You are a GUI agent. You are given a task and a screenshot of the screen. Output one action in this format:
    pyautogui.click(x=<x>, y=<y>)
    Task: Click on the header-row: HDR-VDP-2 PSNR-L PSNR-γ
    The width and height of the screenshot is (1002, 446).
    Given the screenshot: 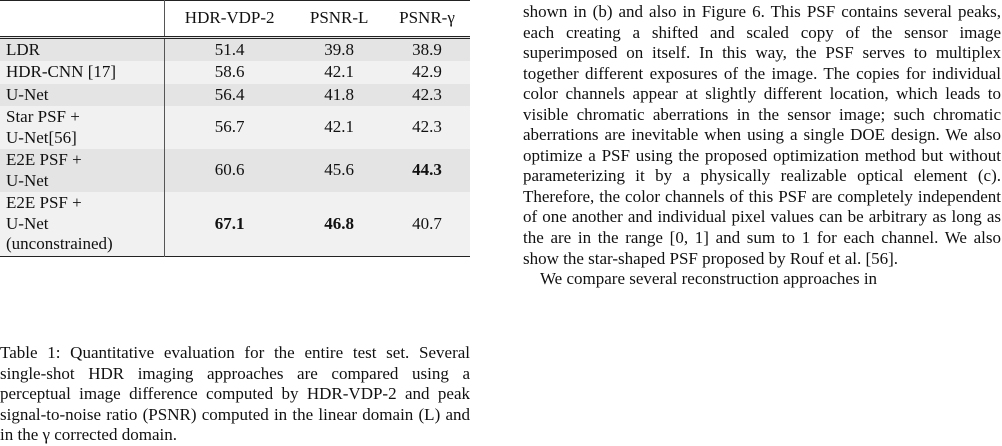 What is the action you would take?
    pyautogui.click(x=235, y=18)
    